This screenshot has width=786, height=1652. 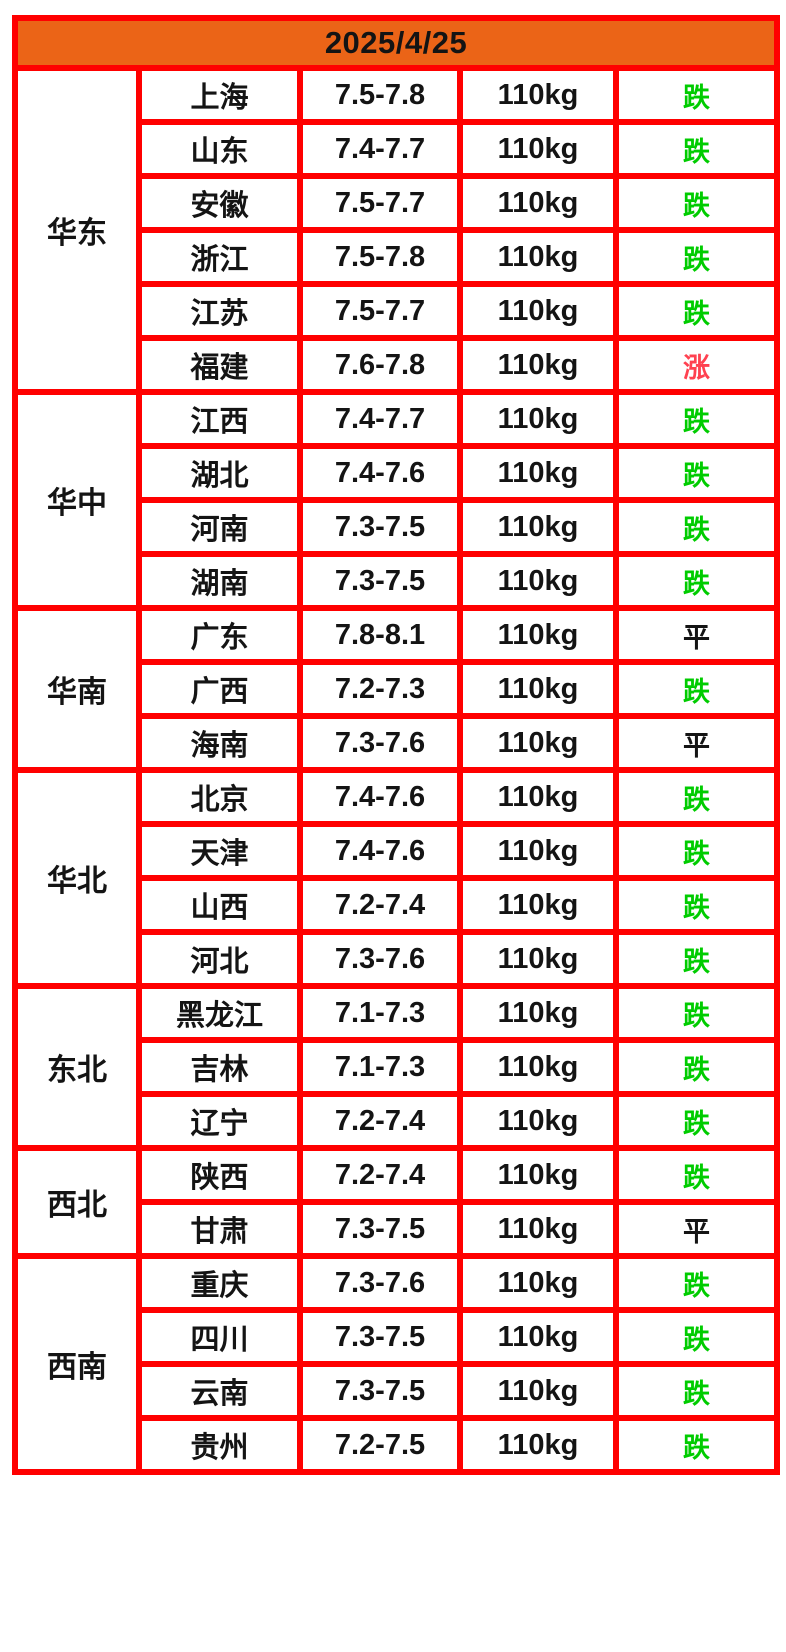 I want to click on province-cell: 甘肃, so click(x=219, y=1229).